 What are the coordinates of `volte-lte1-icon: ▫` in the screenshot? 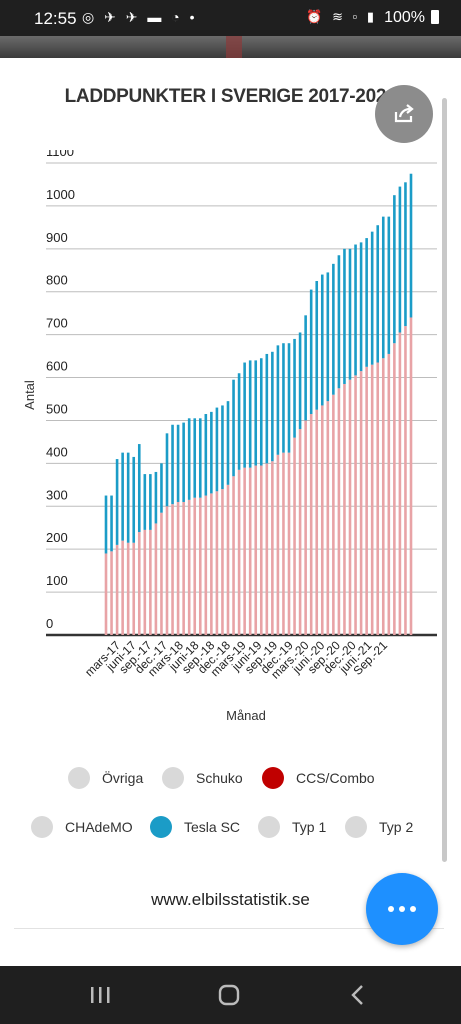 It's located at (356, 16).